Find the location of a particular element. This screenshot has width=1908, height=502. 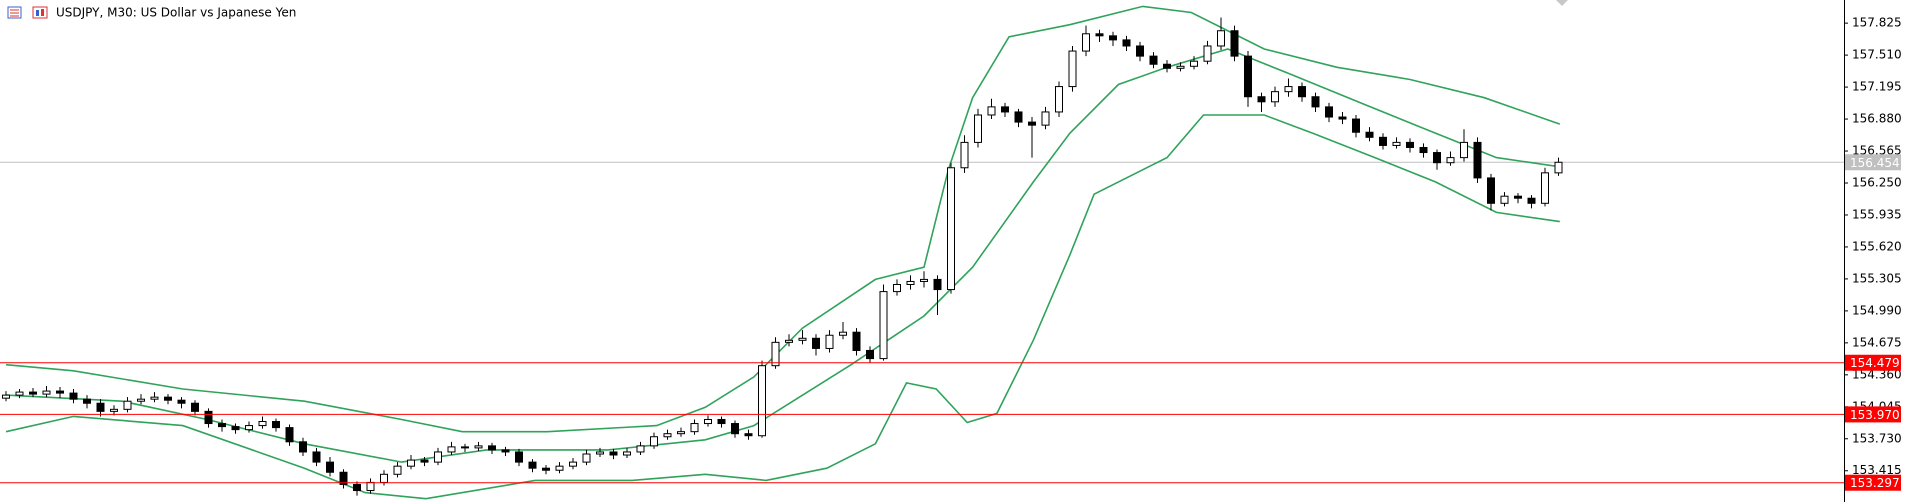

toolbar-icons is located at coordinates (27, 12).